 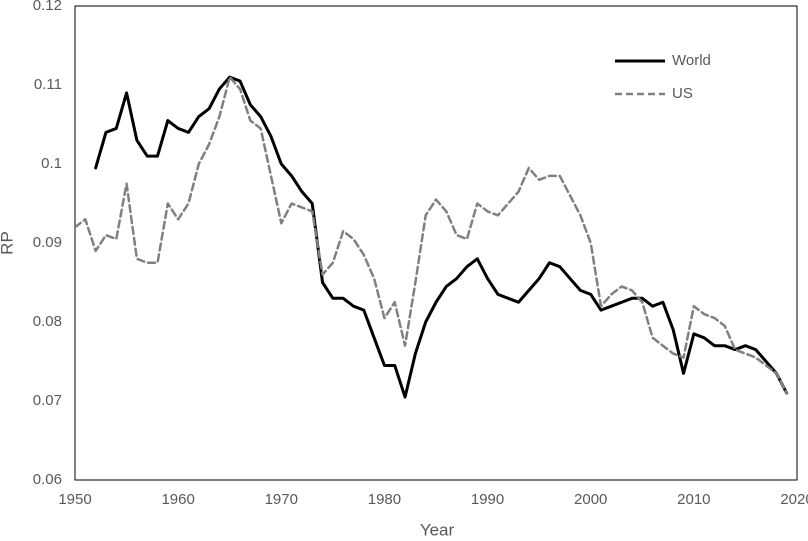 I want to click on y-tick-label: 0.06, so click(x=47, y=479).